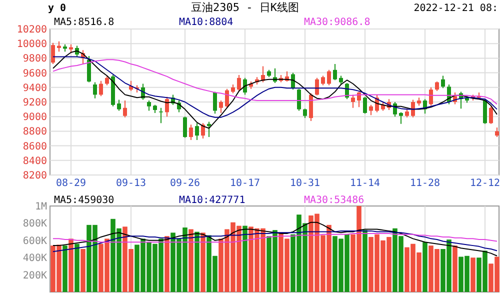 This screenshot has height=300, width=500. What do you see at coordinates (34, 258) in the screenshot?
I see `y-tick-label: 400K` at bounding box center [34, 258].